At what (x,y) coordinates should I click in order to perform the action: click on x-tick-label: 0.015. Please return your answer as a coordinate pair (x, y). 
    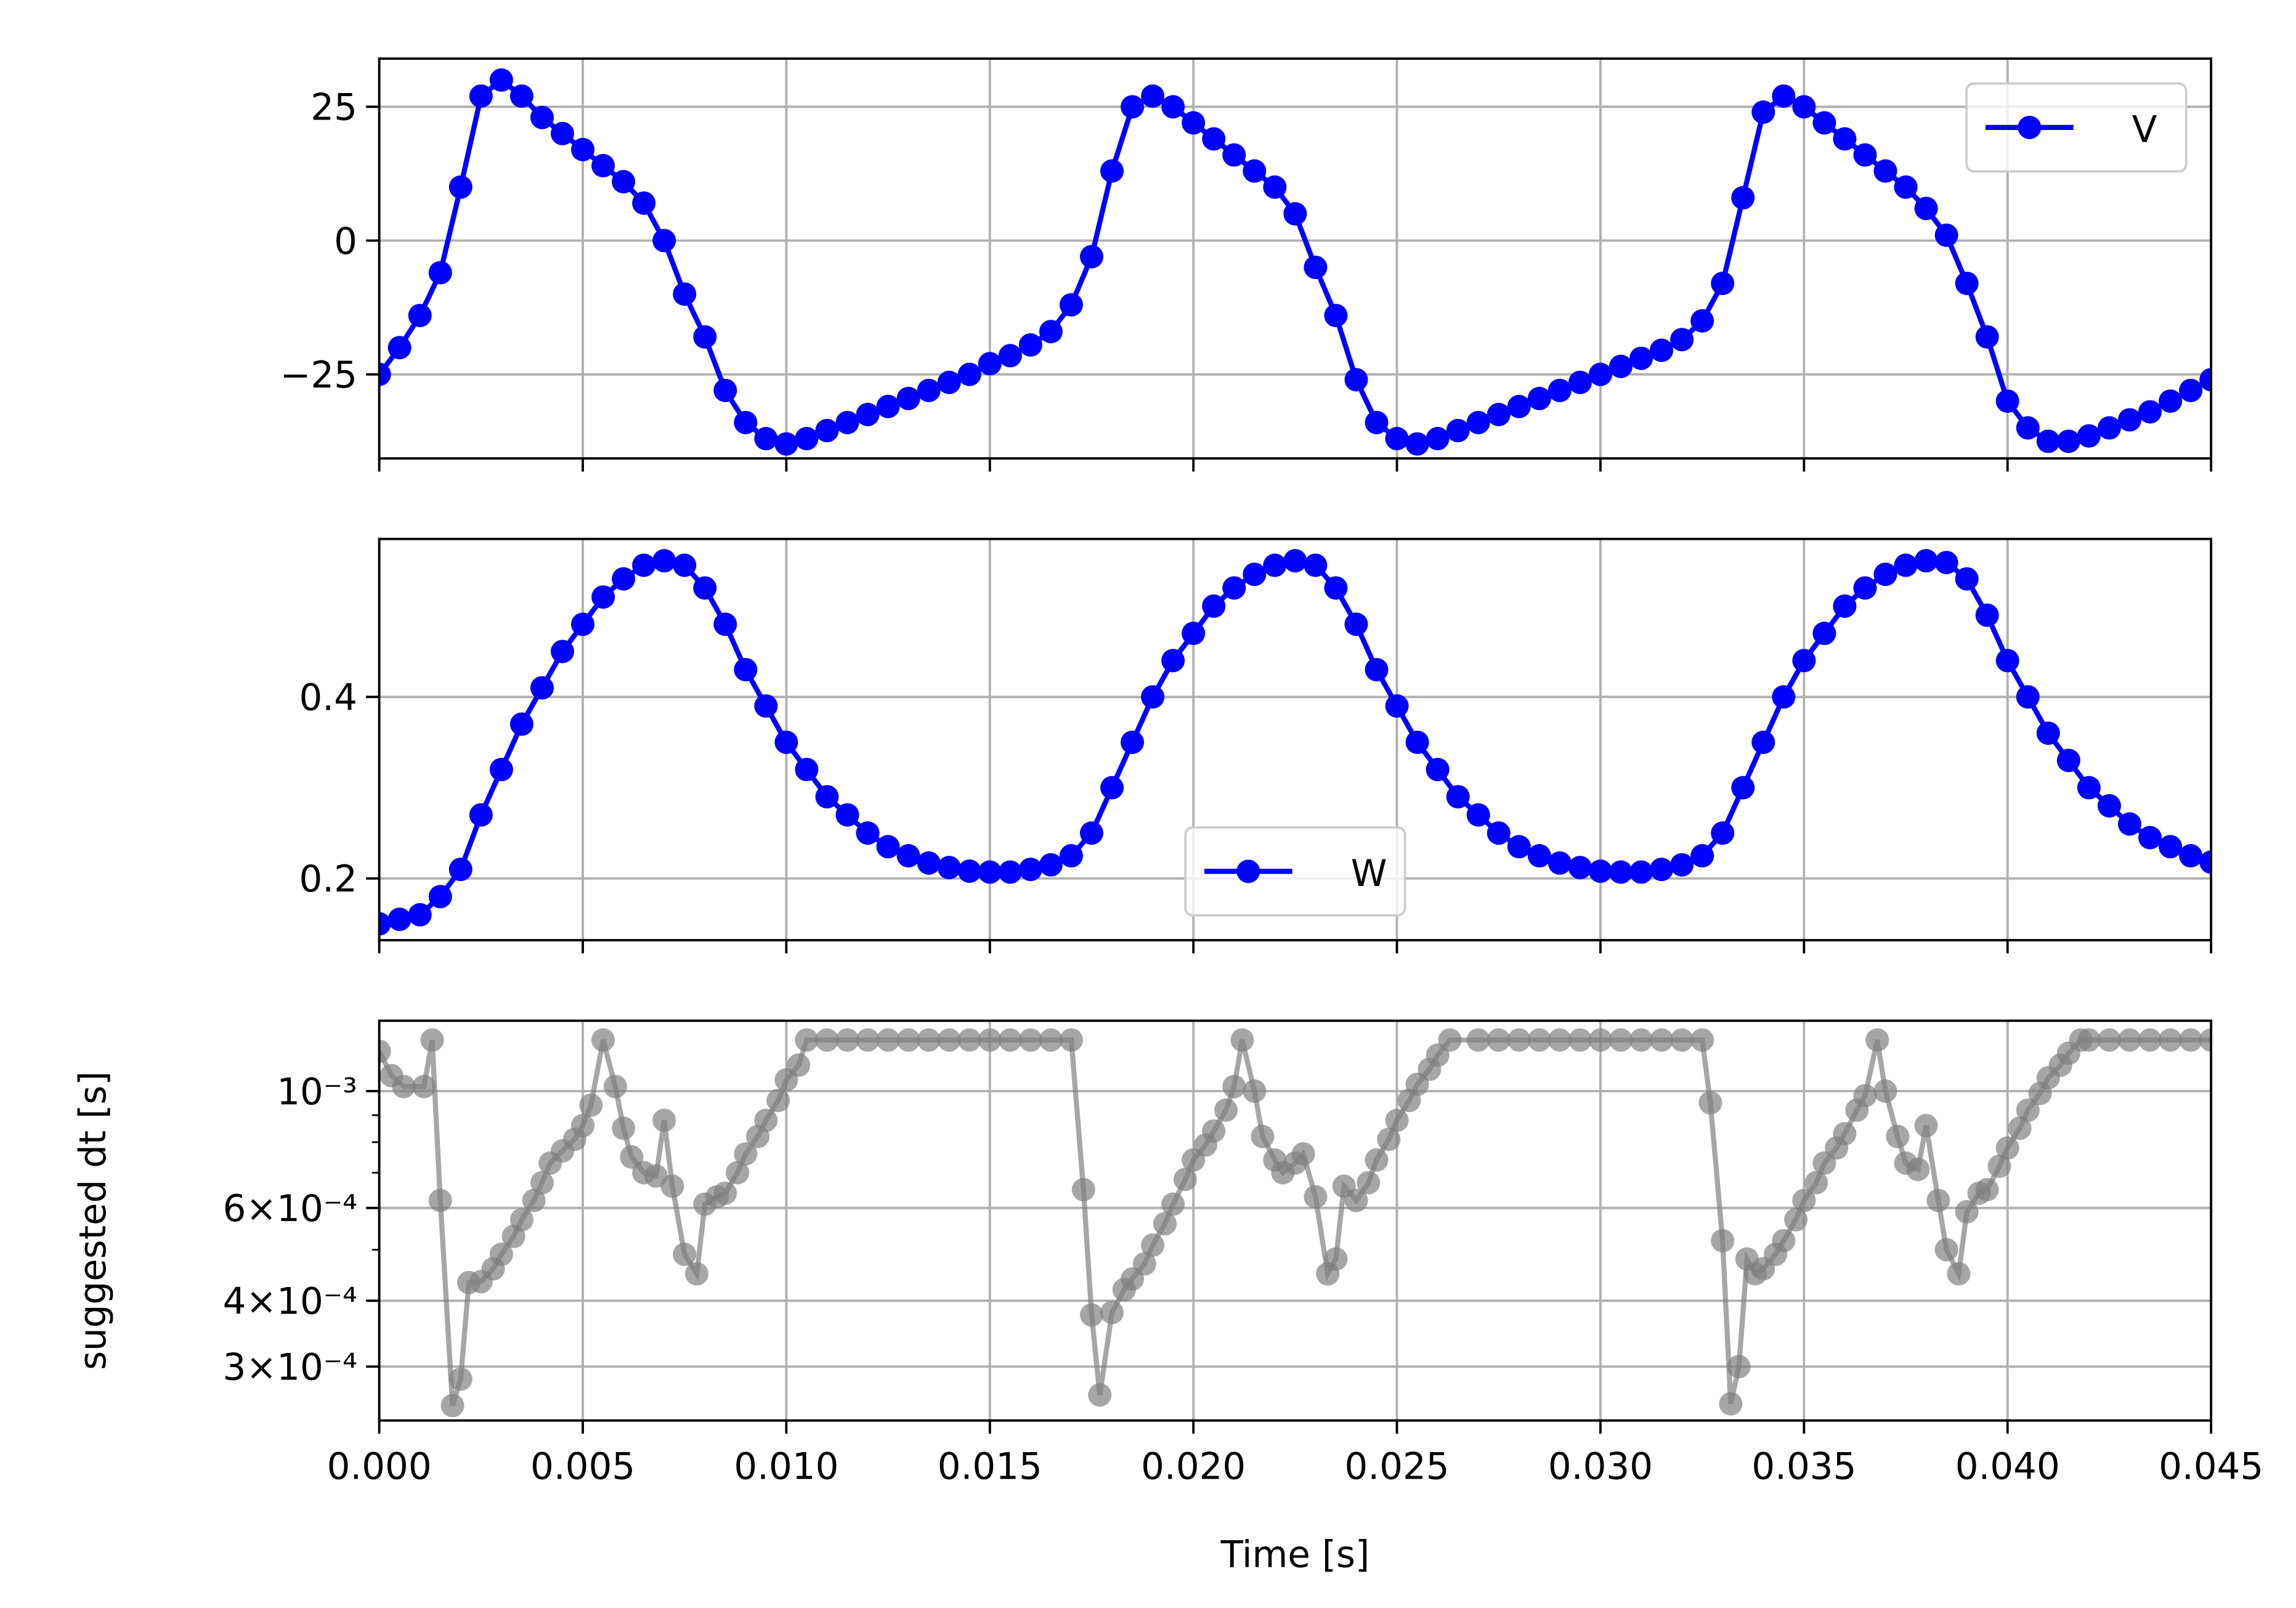
    Looking at the image, I should click on (990, 1467).